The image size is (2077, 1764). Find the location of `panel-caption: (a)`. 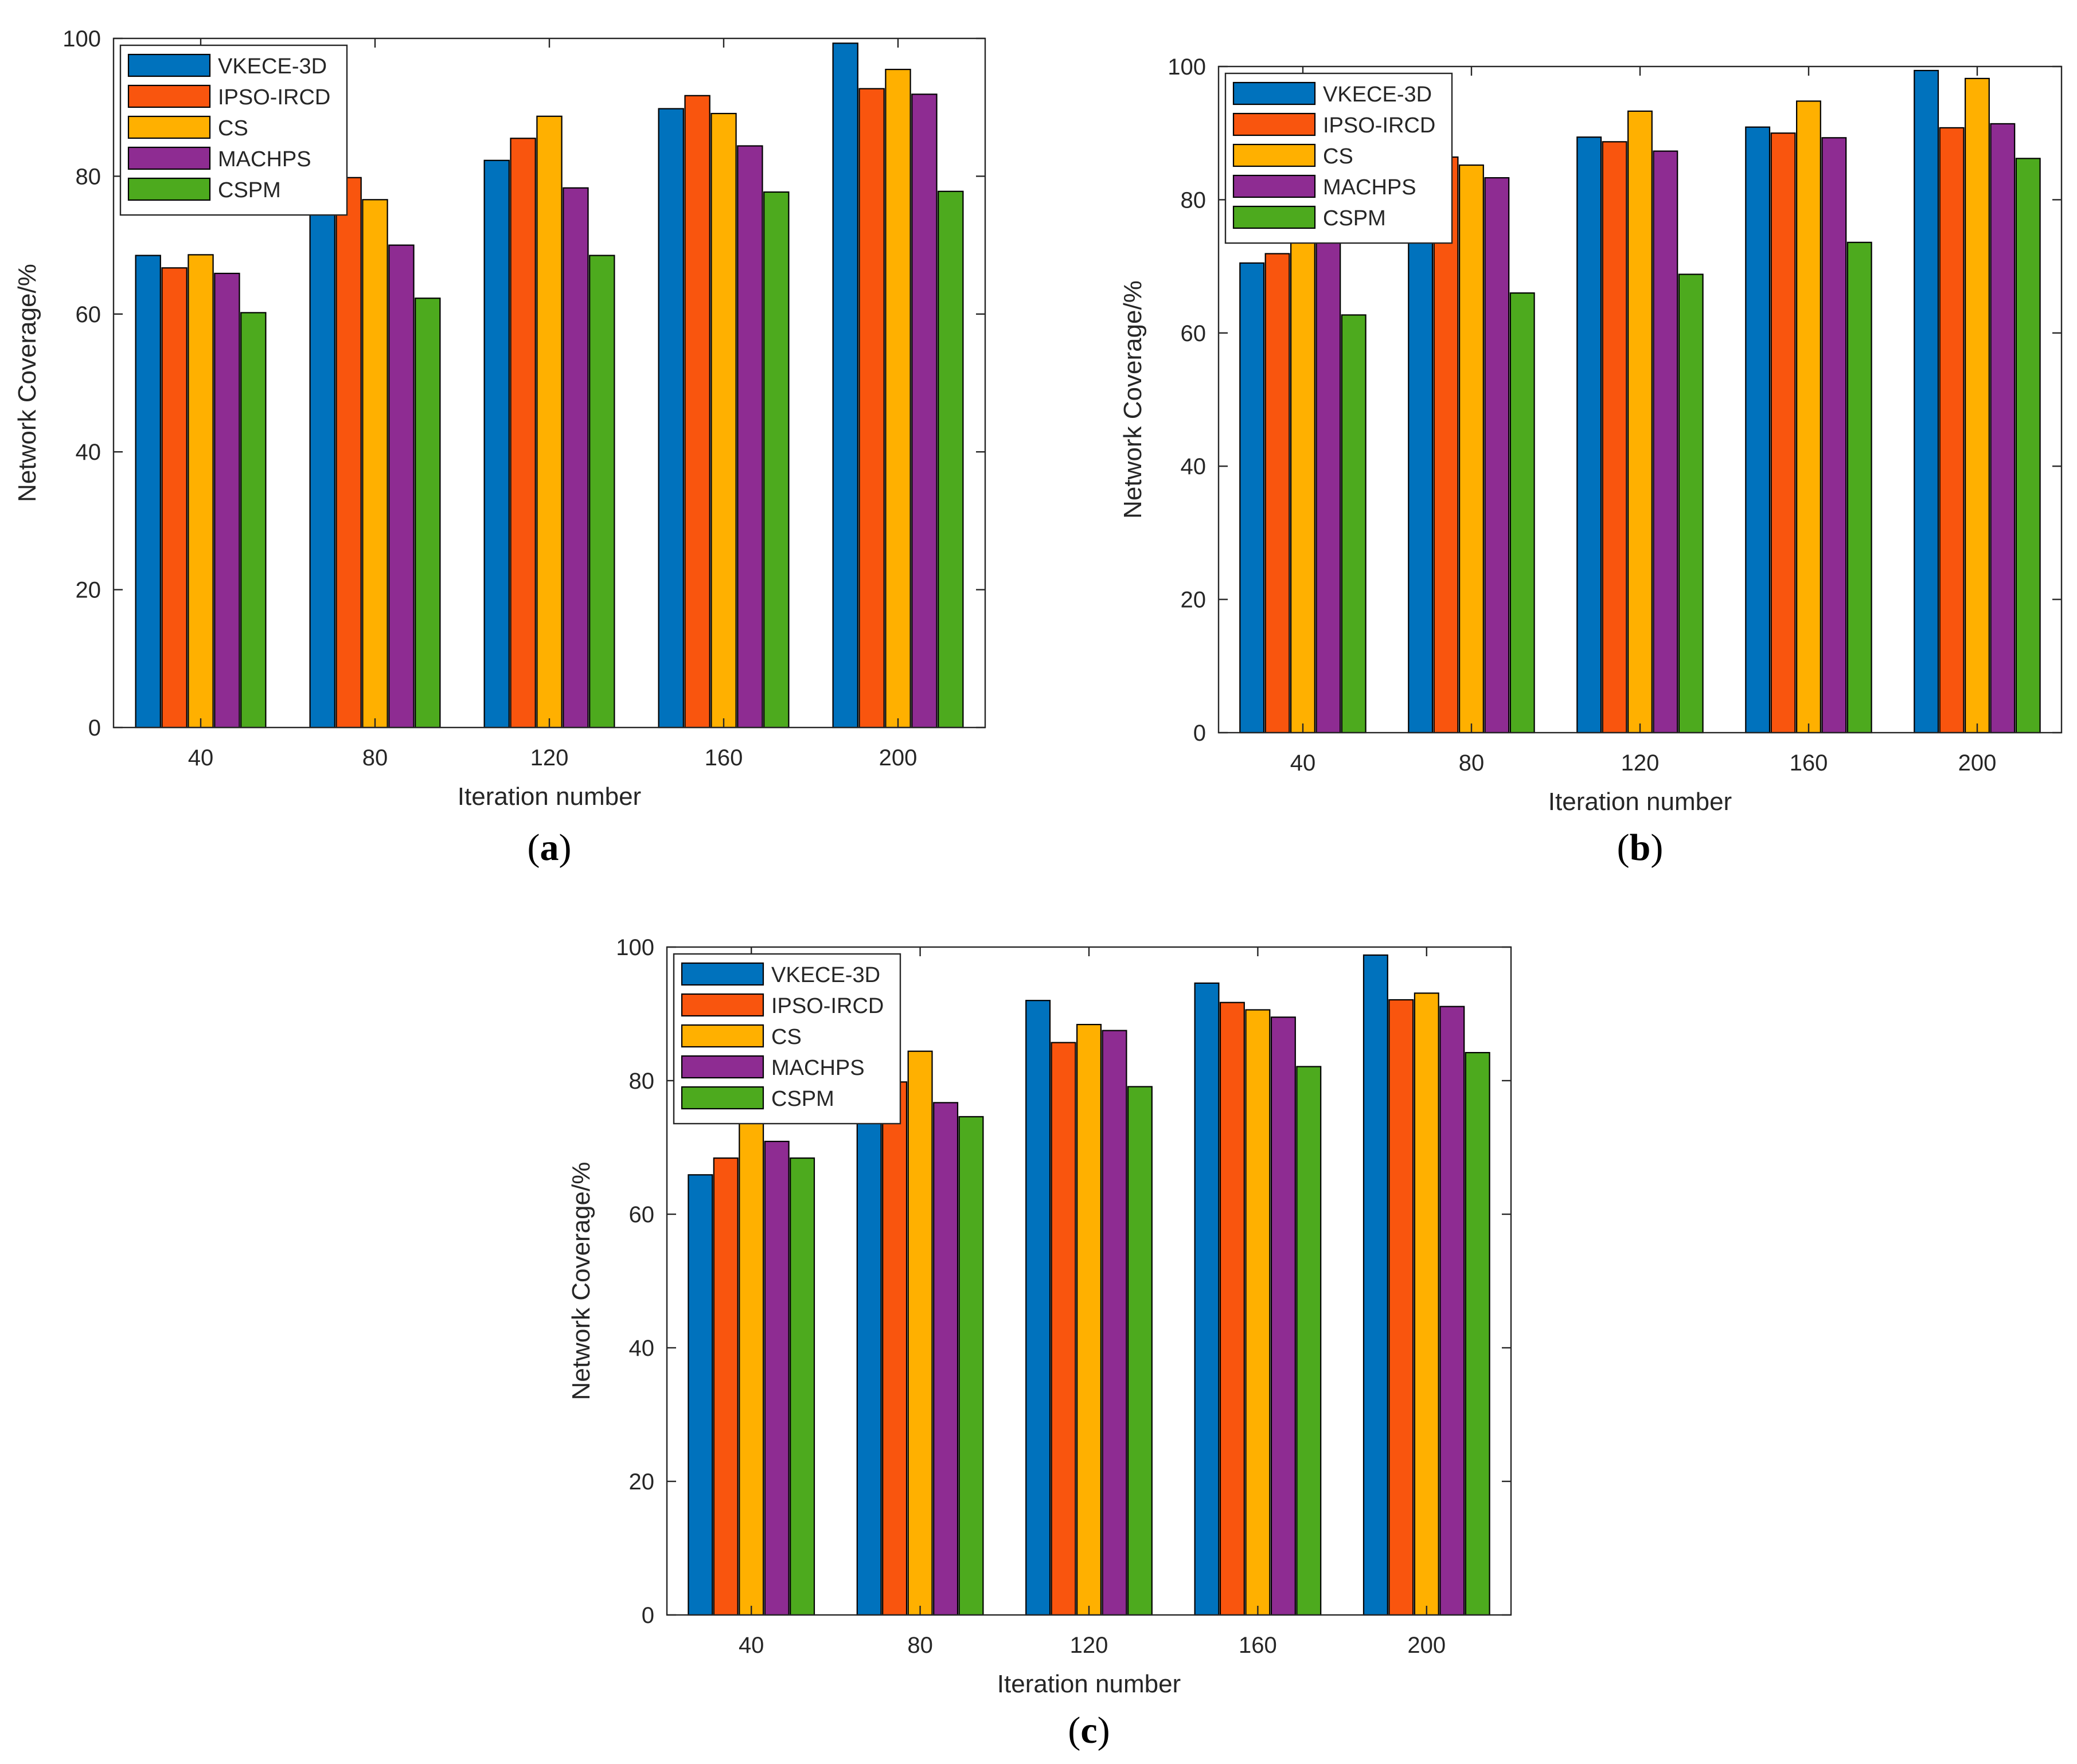

panel-caption: (a) is located at coordinates (550, 848).